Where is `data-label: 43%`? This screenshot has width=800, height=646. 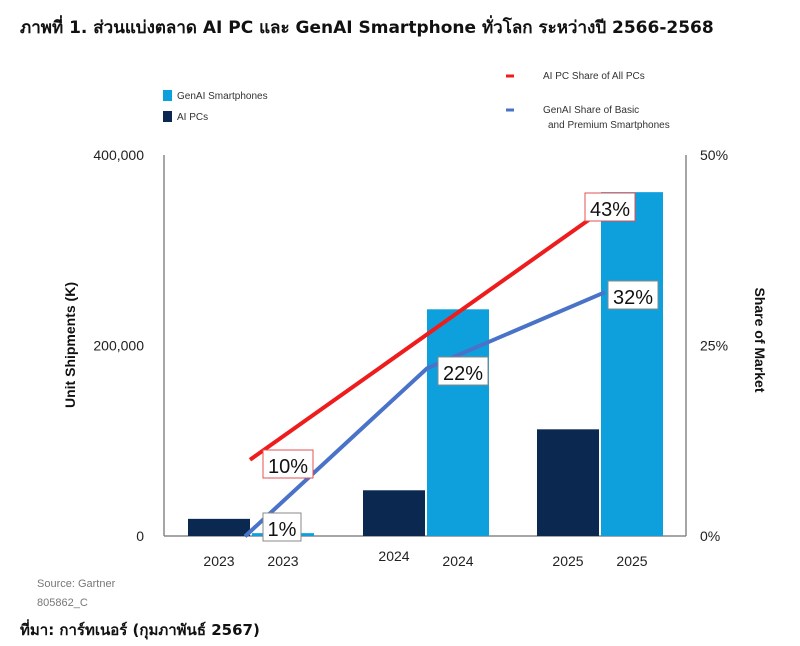 data-label: 43% is located at coordinates (610, 210).